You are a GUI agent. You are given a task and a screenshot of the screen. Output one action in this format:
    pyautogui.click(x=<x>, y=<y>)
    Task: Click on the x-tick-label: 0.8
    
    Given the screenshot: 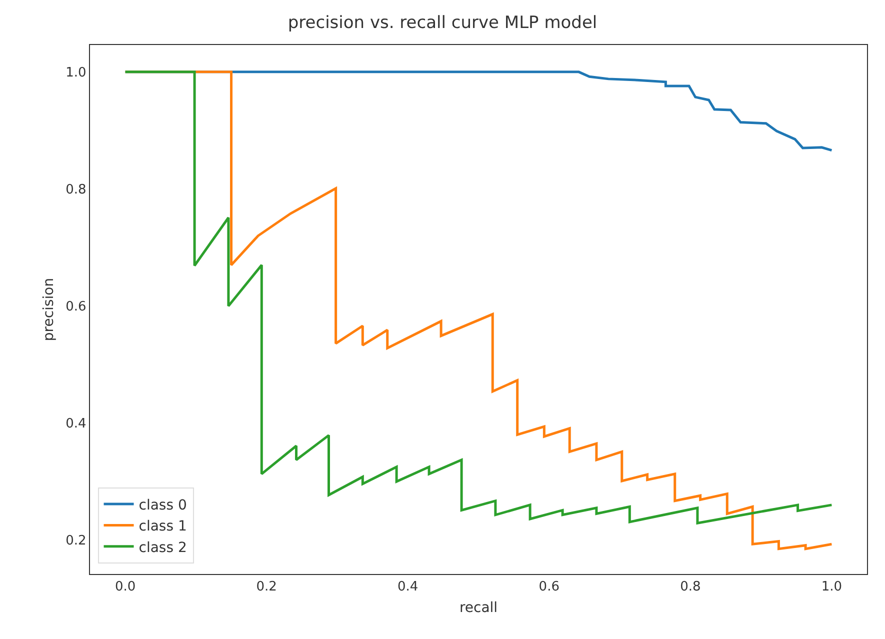 What is the action you would take?
    pyautogui.click(x=690, y=587)
    